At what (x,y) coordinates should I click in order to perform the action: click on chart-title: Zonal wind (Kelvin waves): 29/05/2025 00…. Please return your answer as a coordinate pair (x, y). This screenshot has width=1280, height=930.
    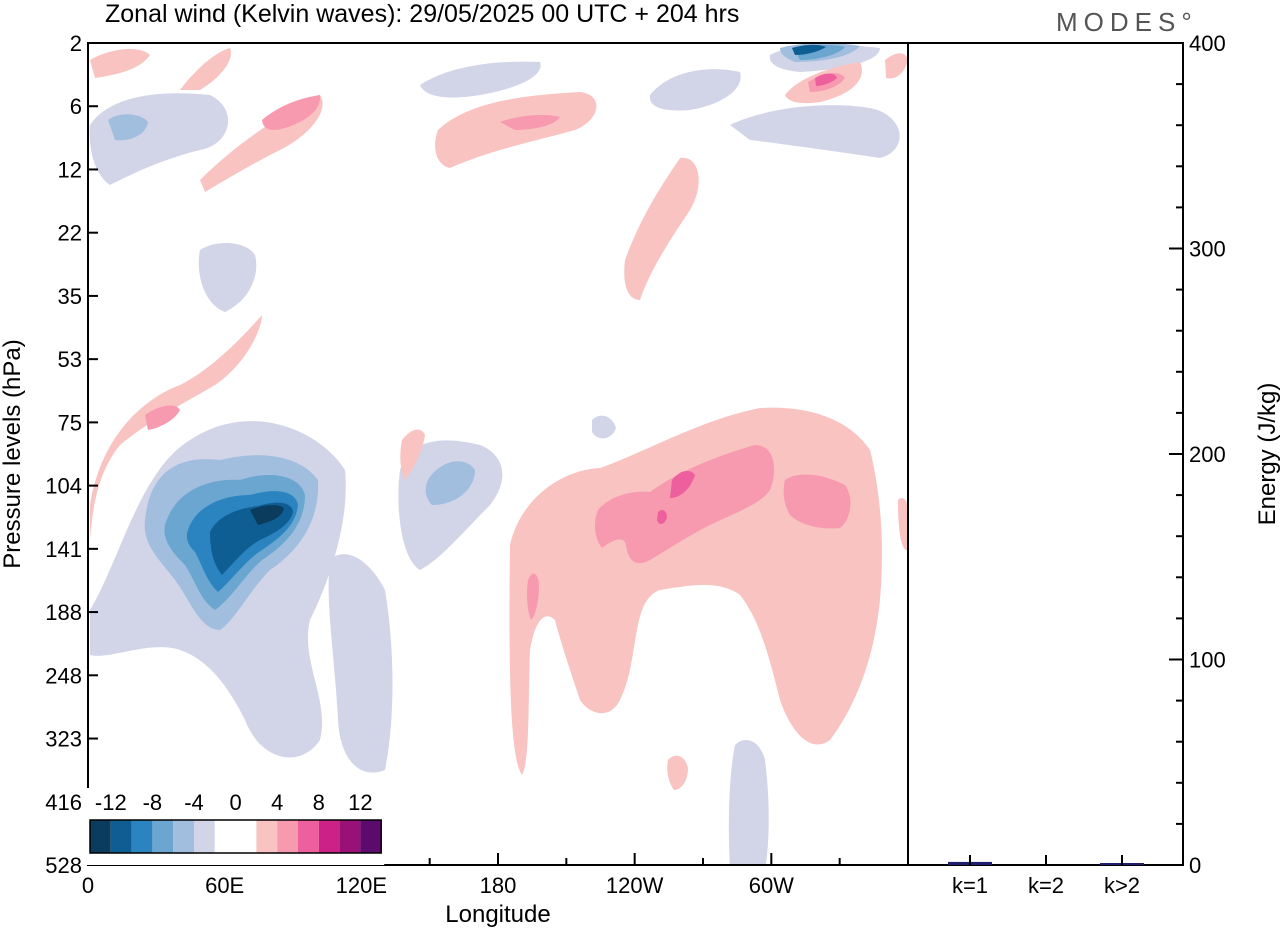
    Looking at the image, I should click on (422, 14).